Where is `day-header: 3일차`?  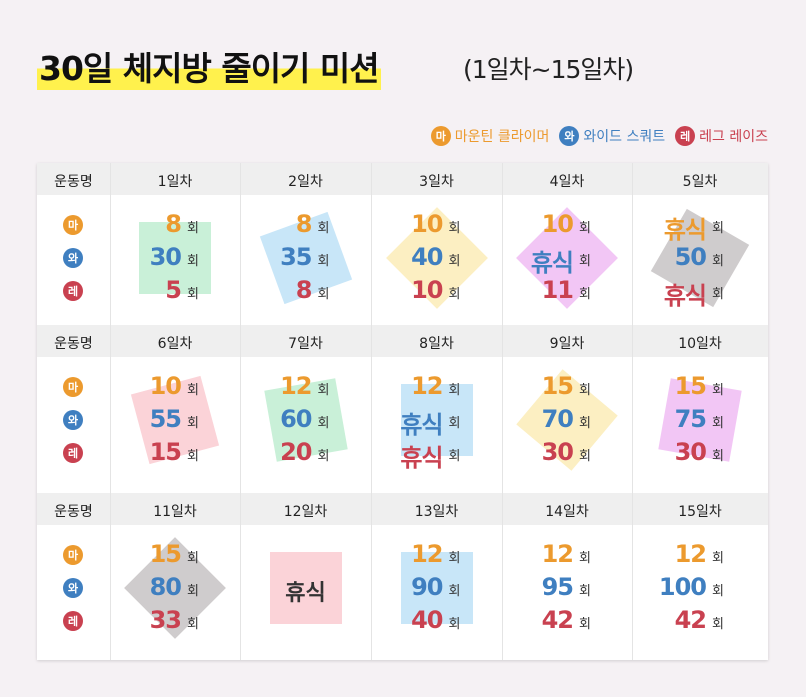 day-header: 3일차 is located at coordinates (436, 182).